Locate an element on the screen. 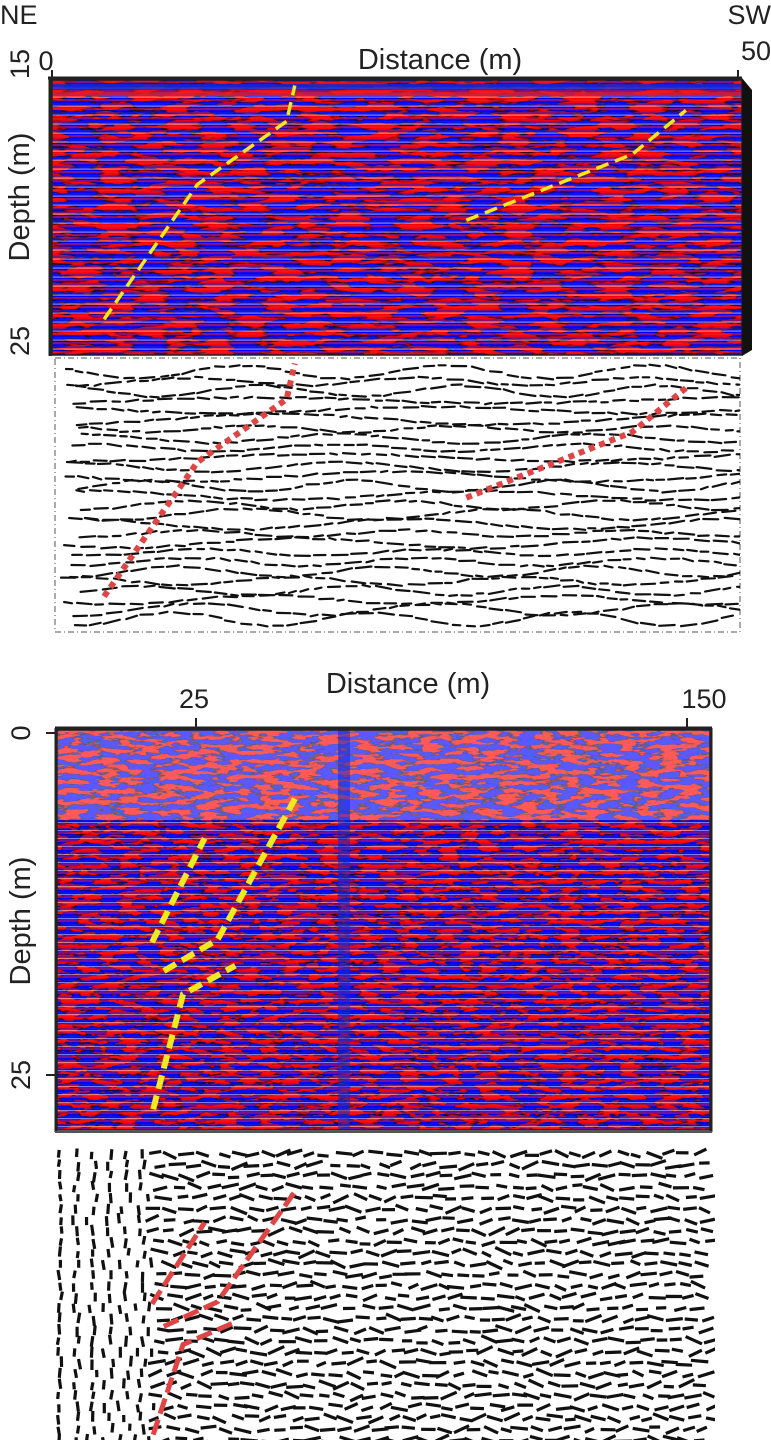 The height and width of the screenshot is (1451, 771). bottom-y-axis-title: Depth (m) is located at coordinates (21, 921).